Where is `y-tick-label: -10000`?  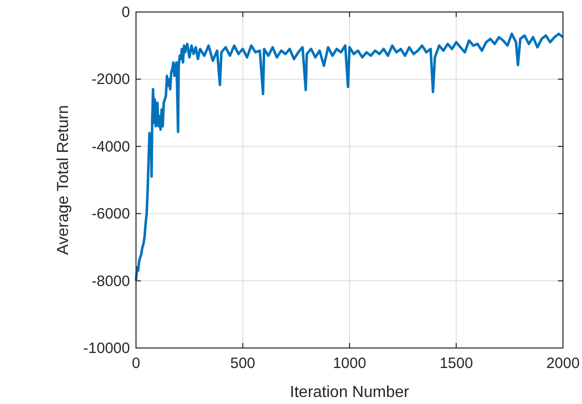 y-tick-label: -10000 is located at coordinates (106, 348).